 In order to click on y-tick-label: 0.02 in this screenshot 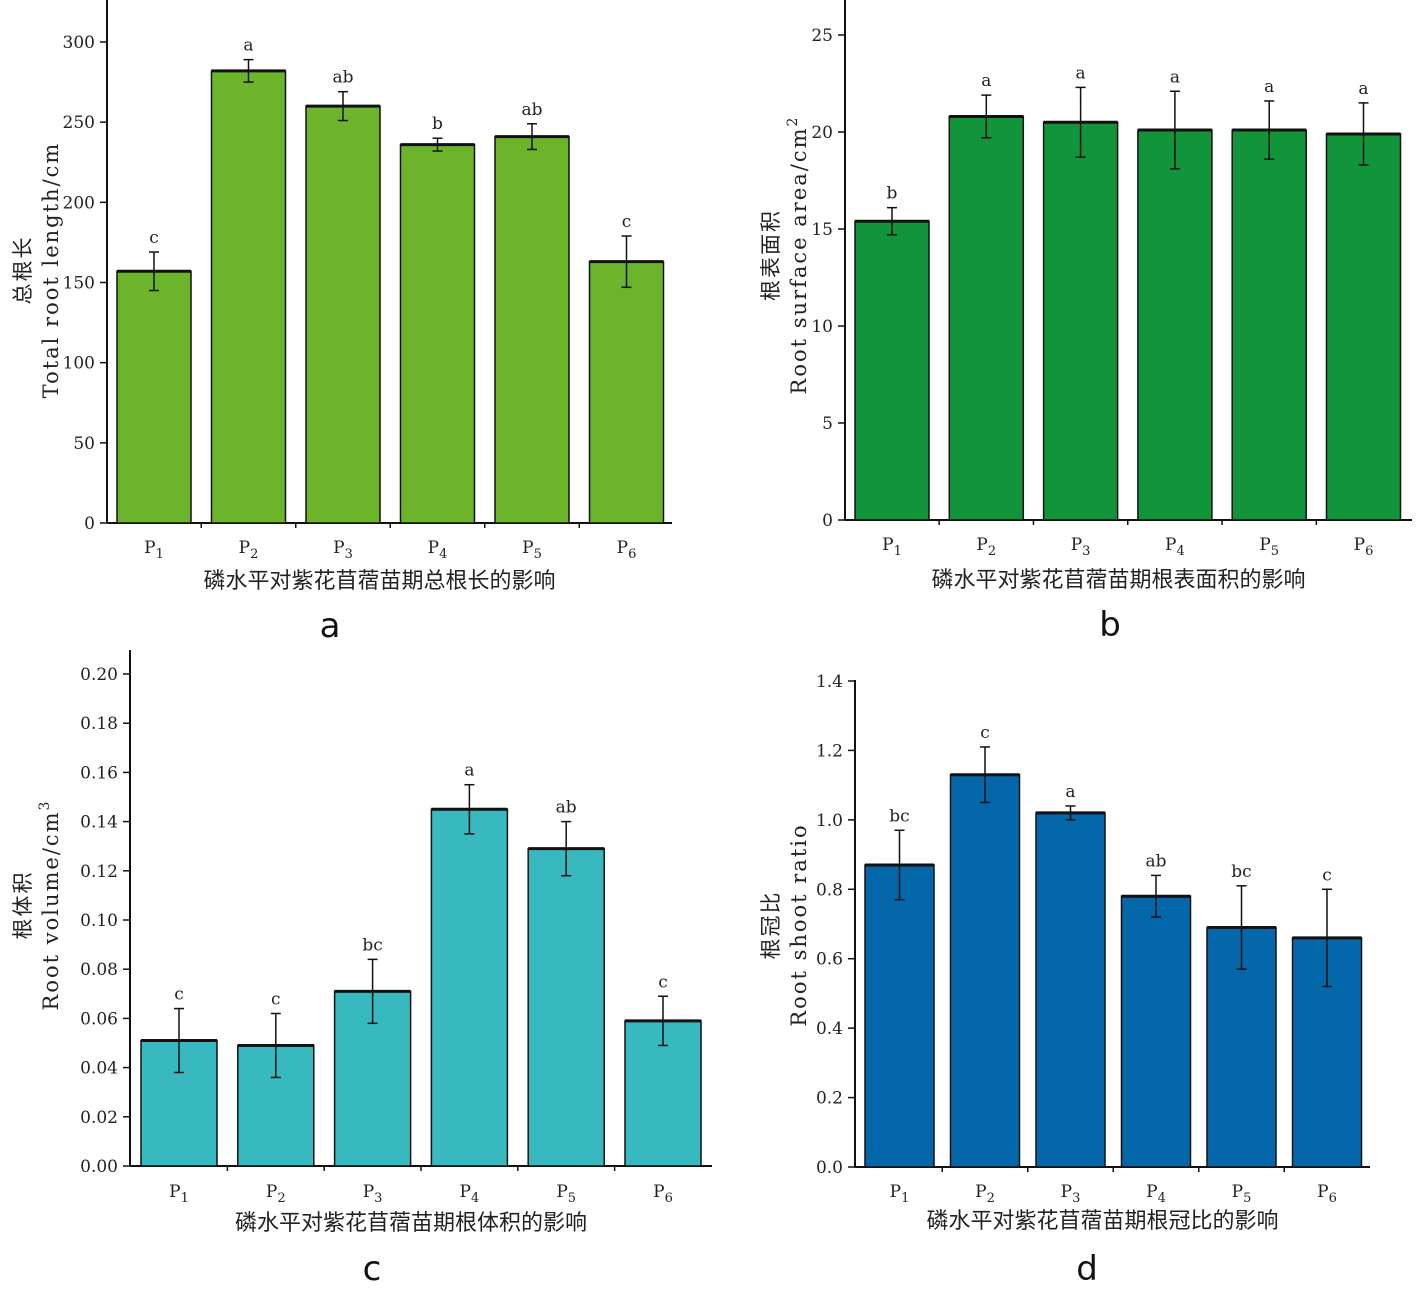, I will do `click(99, 1118)`.